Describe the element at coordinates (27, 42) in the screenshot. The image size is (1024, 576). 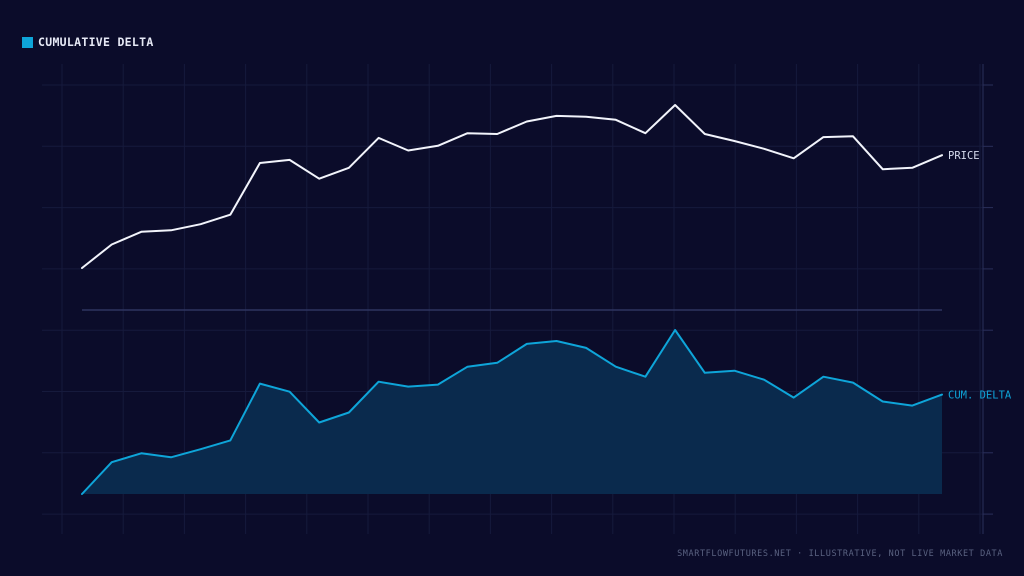
I see `legend-swatch` at that location.